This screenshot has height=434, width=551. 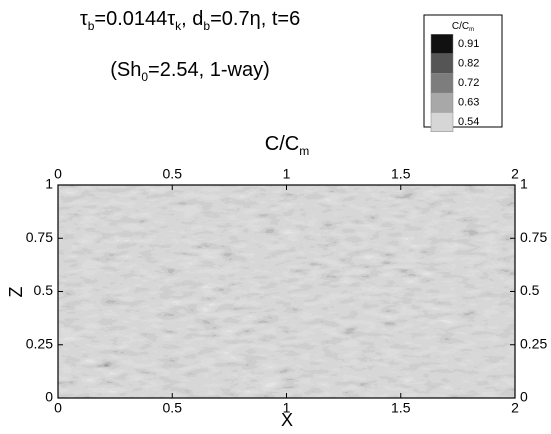 I want to click on x-tick-label: 1.5, so click(x=401, y=408).